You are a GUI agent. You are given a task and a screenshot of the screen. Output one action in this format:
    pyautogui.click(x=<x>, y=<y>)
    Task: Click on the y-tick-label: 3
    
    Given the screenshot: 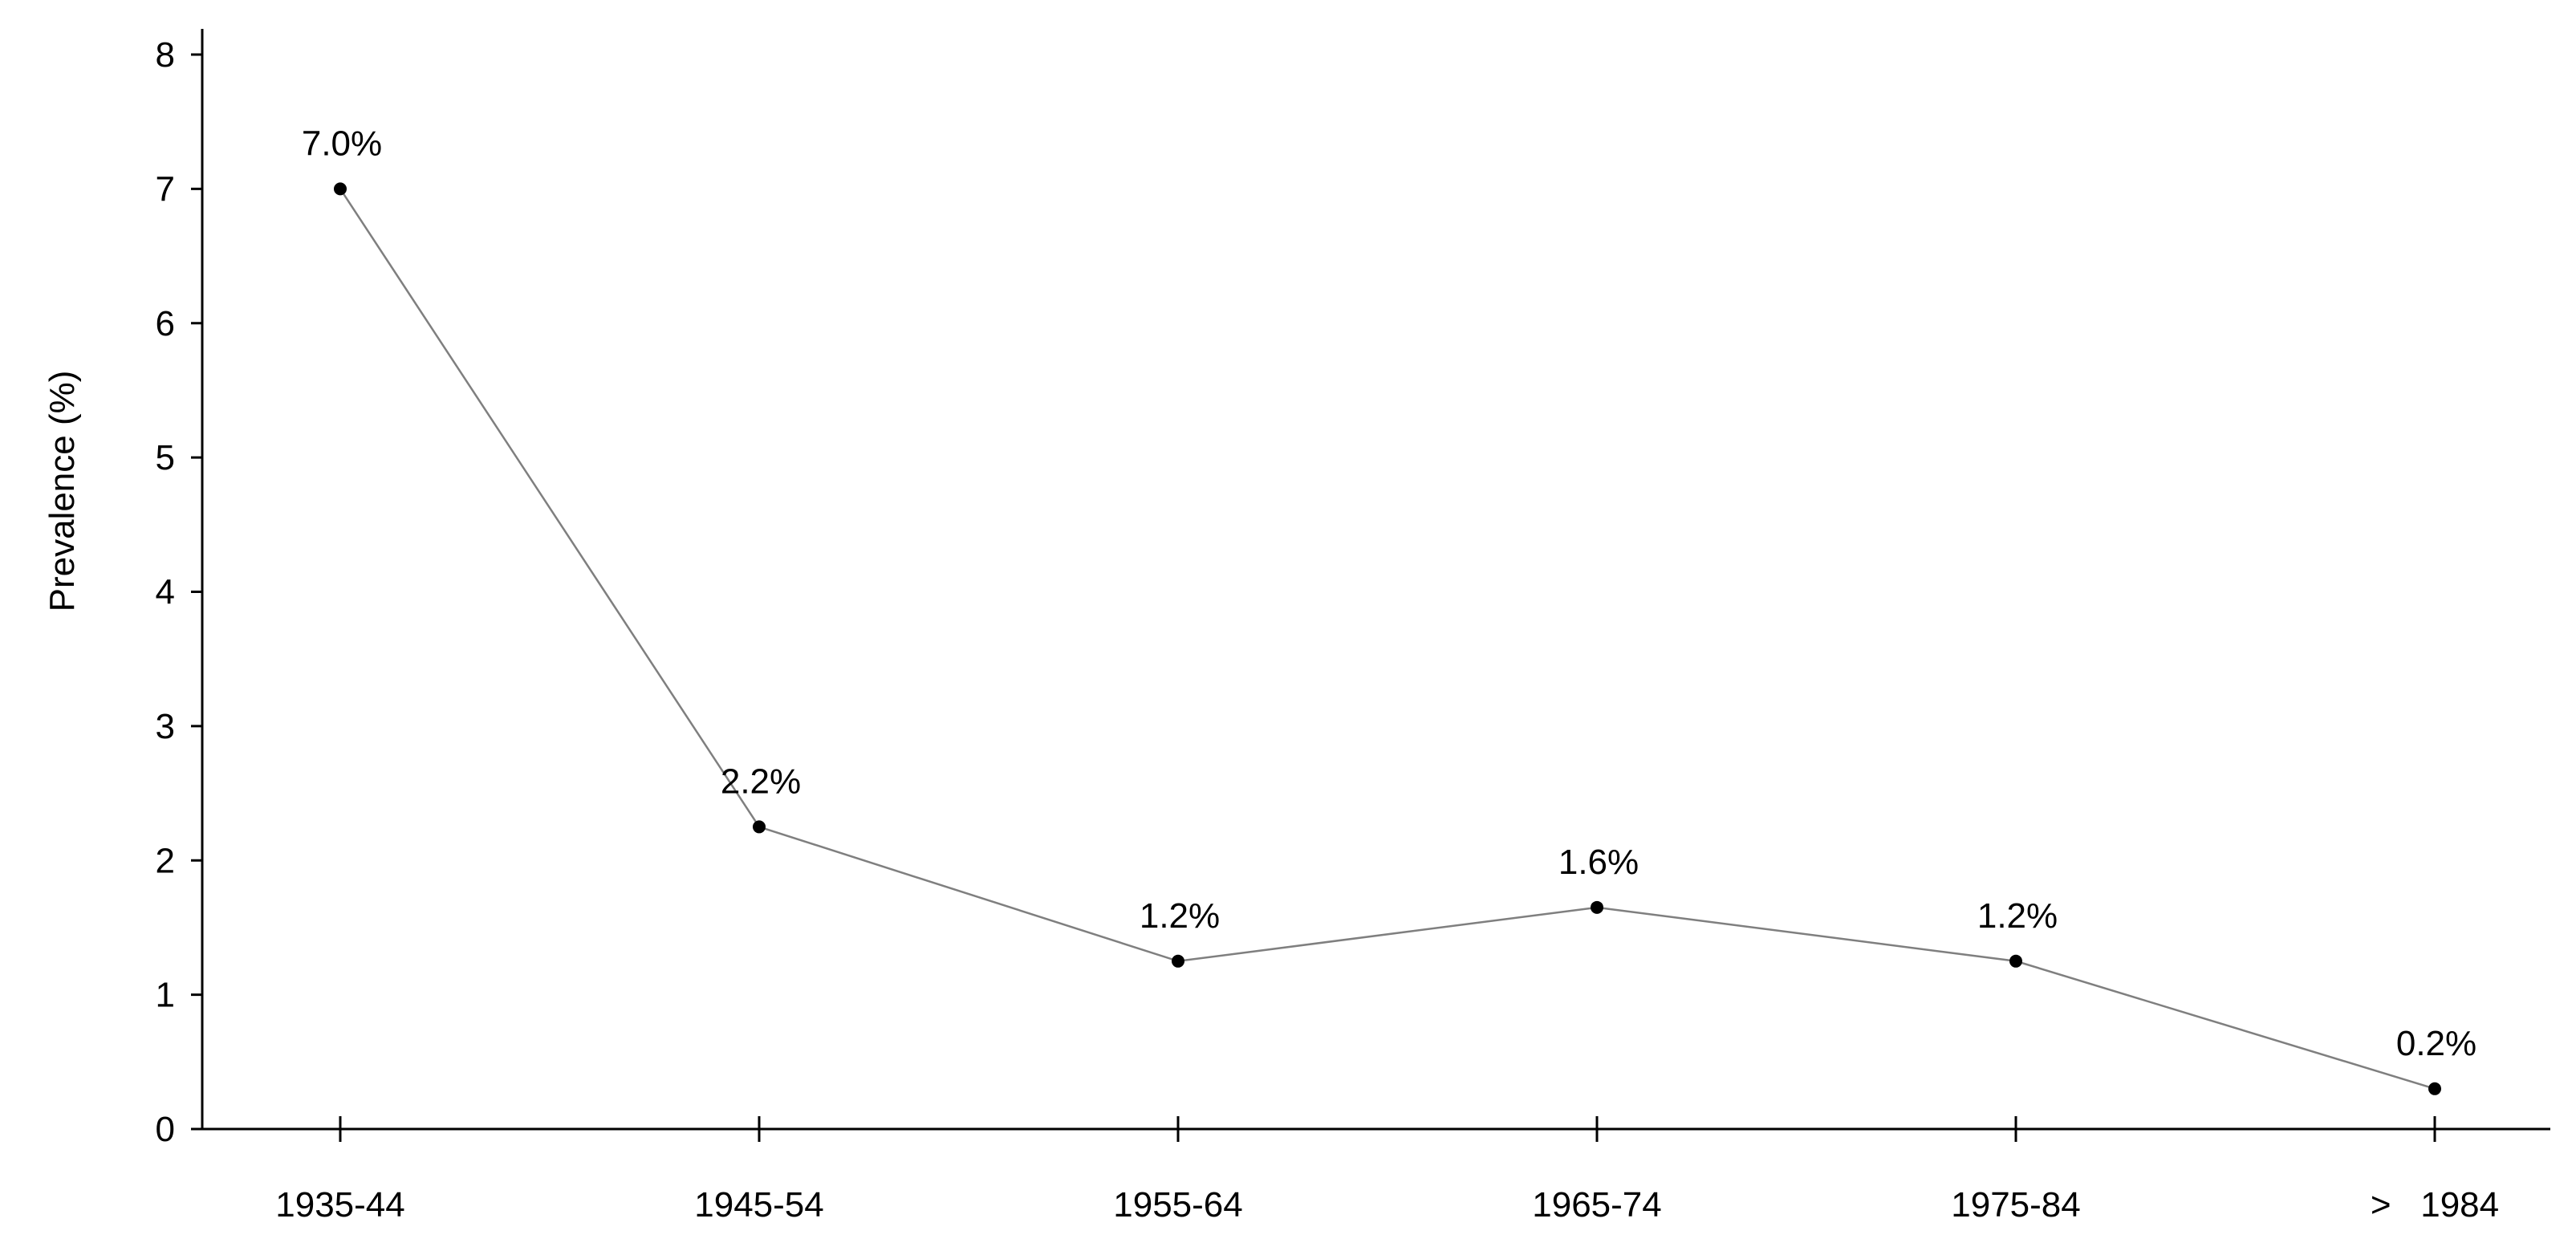 What is the action you would take?
    pyautogui.click(x=165, y=726)
    